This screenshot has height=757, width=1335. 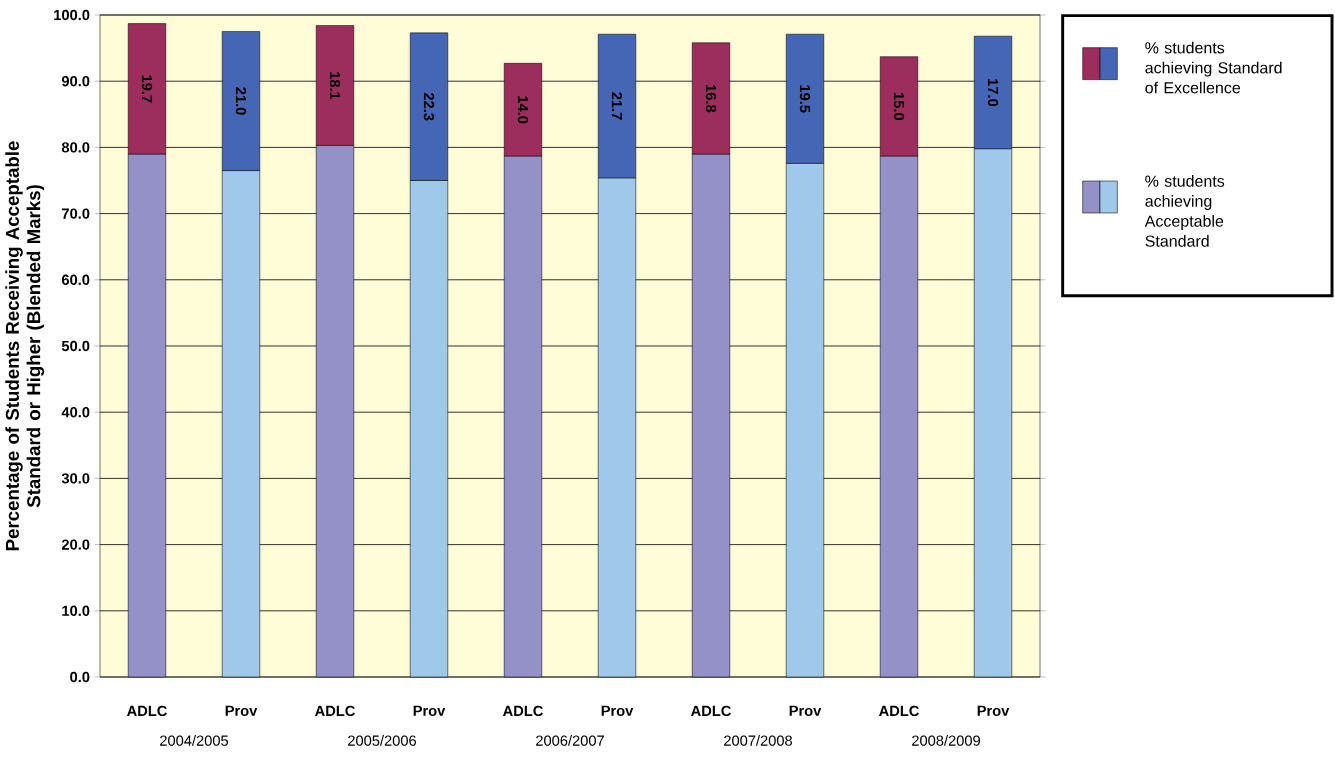 What do you see at coordinates (25, 346) in the screenshot?
I see `y-axis-title: Percentage of Students Receiving Acceptable Standard or Higher (Blended Marks)` at bounding box center [25, 346].